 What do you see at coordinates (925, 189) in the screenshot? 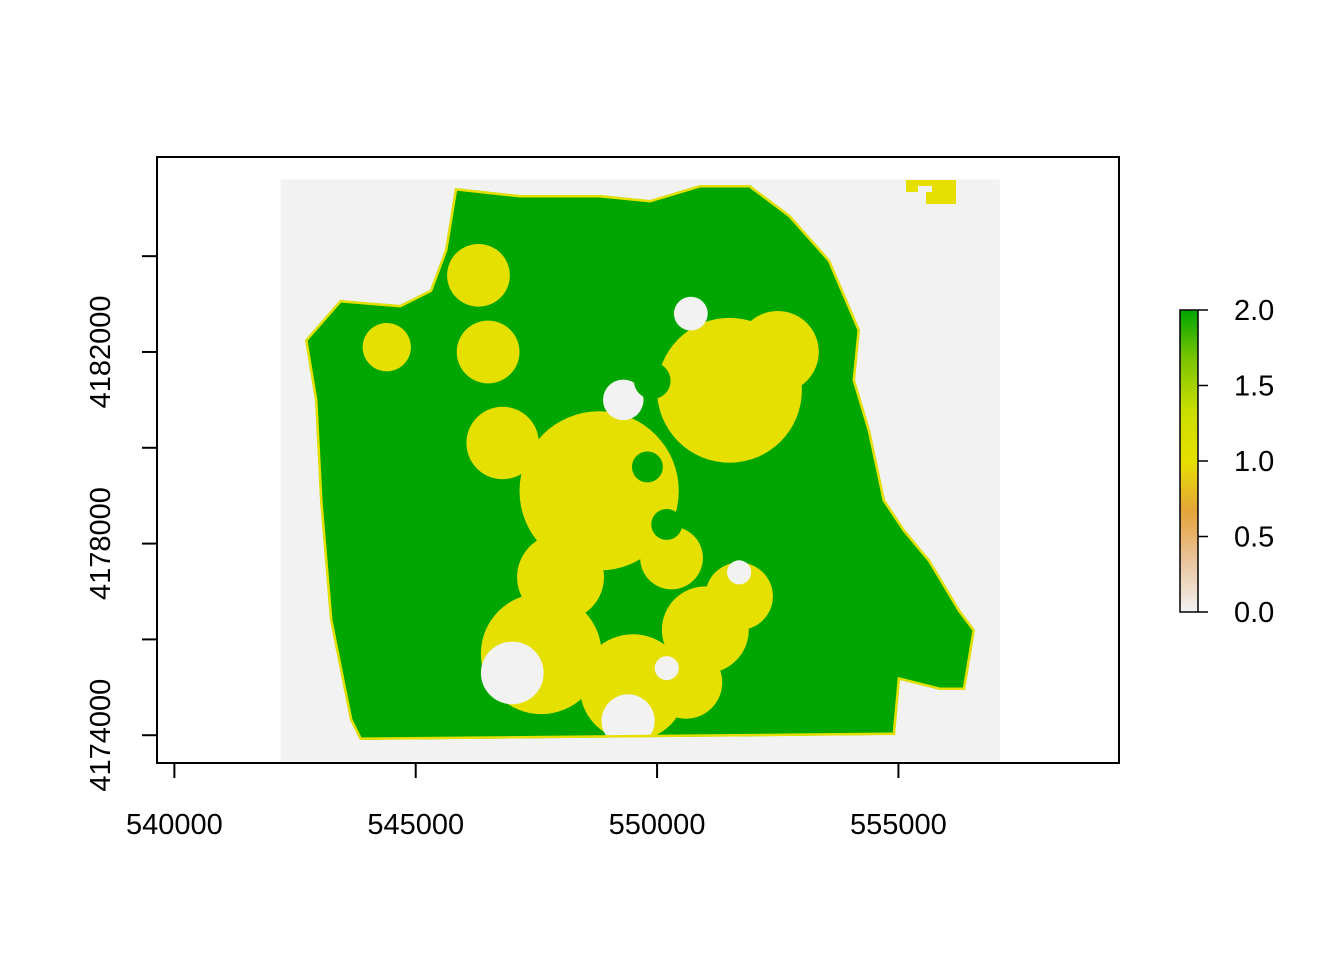
I see `island-hole` at bounding box center [925, 189].